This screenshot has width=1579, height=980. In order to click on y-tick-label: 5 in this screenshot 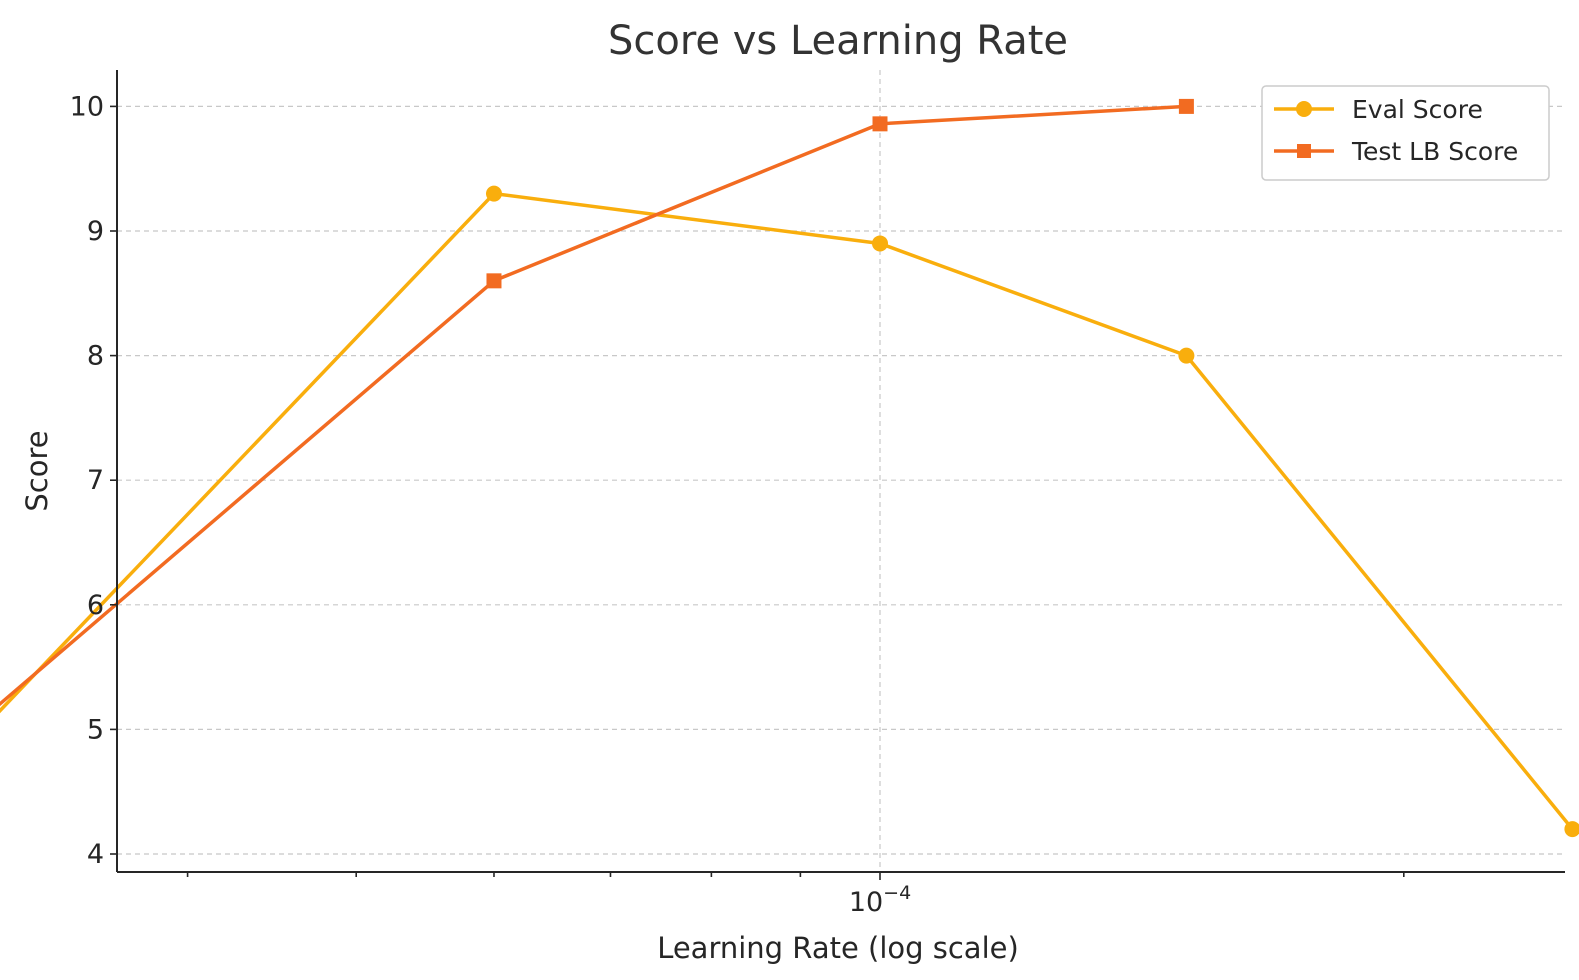, I will do `click(95, 729)`.